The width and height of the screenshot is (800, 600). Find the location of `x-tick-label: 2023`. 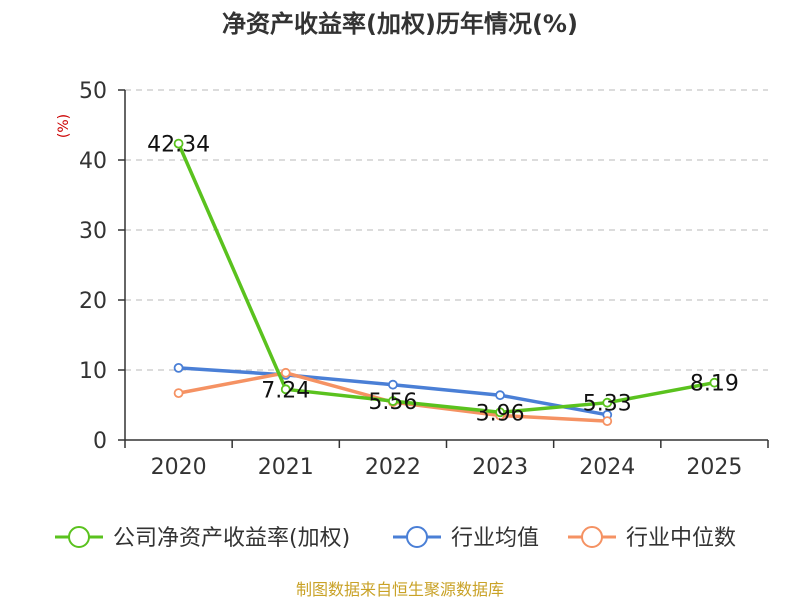

x-tick-label: 2023 is located at coordinates (500, 467).